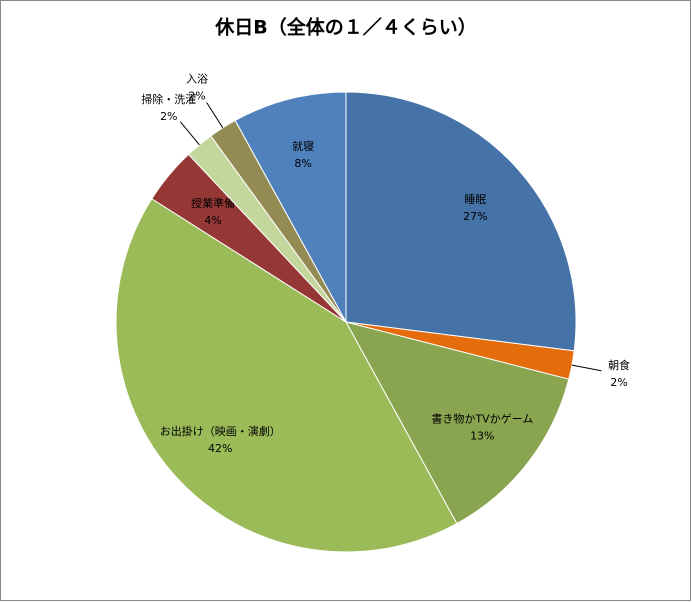 The image size is (692, 602). What do you see at coordinates (619, 365) in the screenshot?
I see `slice-label: 朝食` at bounding box center [619, 365].